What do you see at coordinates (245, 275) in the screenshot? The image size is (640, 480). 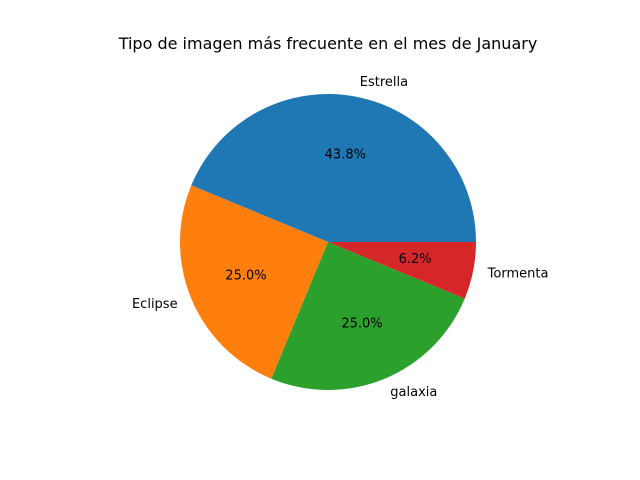 I see `pie-percent-label-eclipse: 25.0%` at bounding box center [245, 275].